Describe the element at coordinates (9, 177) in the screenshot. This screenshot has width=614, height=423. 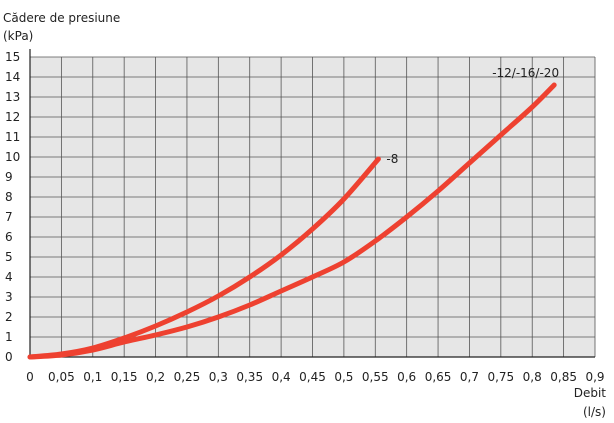
I see `y-tick-label: 9` at that location.